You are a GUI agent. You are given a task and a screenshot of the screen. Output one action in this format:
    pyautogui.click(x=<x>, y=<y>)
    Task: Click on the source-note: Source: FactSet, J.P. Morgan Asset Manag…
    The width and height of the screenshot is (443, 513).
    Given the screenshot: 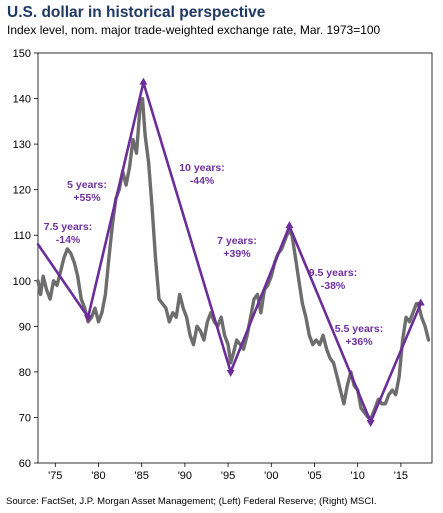 What is the action you would take?
    pyautogui.click(x=191, y=501)
    